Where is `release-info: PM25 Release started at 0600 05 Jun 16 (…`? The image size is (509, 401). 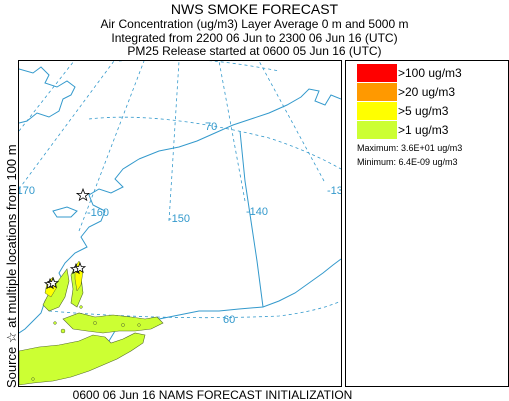
release-info: PM25 Release started at 0600 05 Jun 16 (… is located at coordinates (254, 51).